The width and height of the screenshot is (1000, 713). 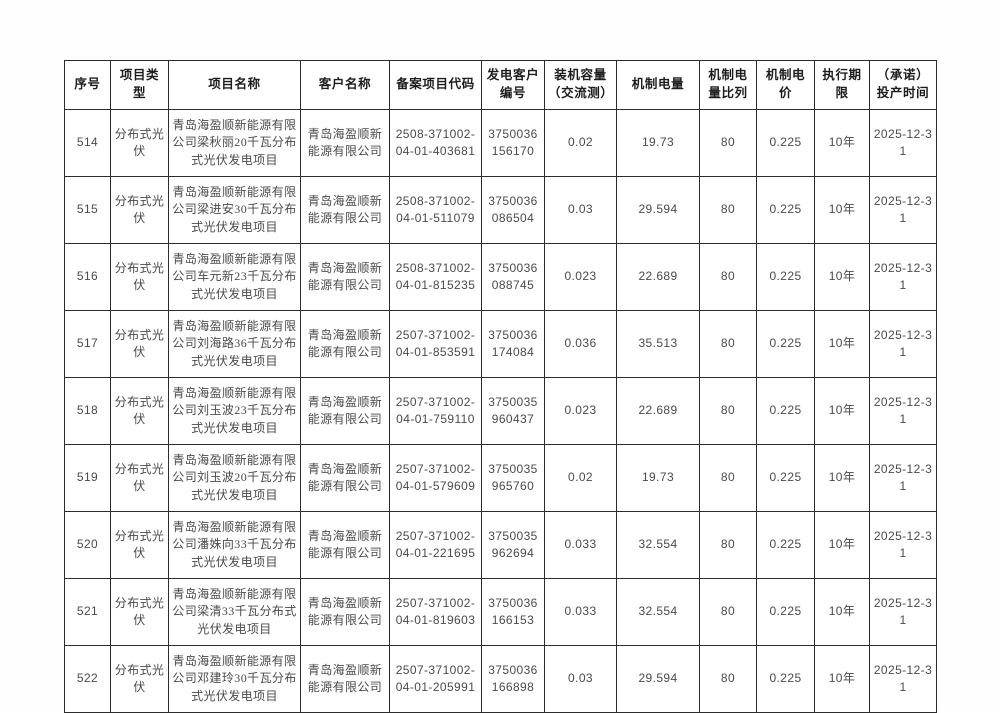 What do you see at coordinates (580, 85) in the screenshot?
I see `column-header-capacity: 装机容量（交流测）` at bounding box center [580, 85].